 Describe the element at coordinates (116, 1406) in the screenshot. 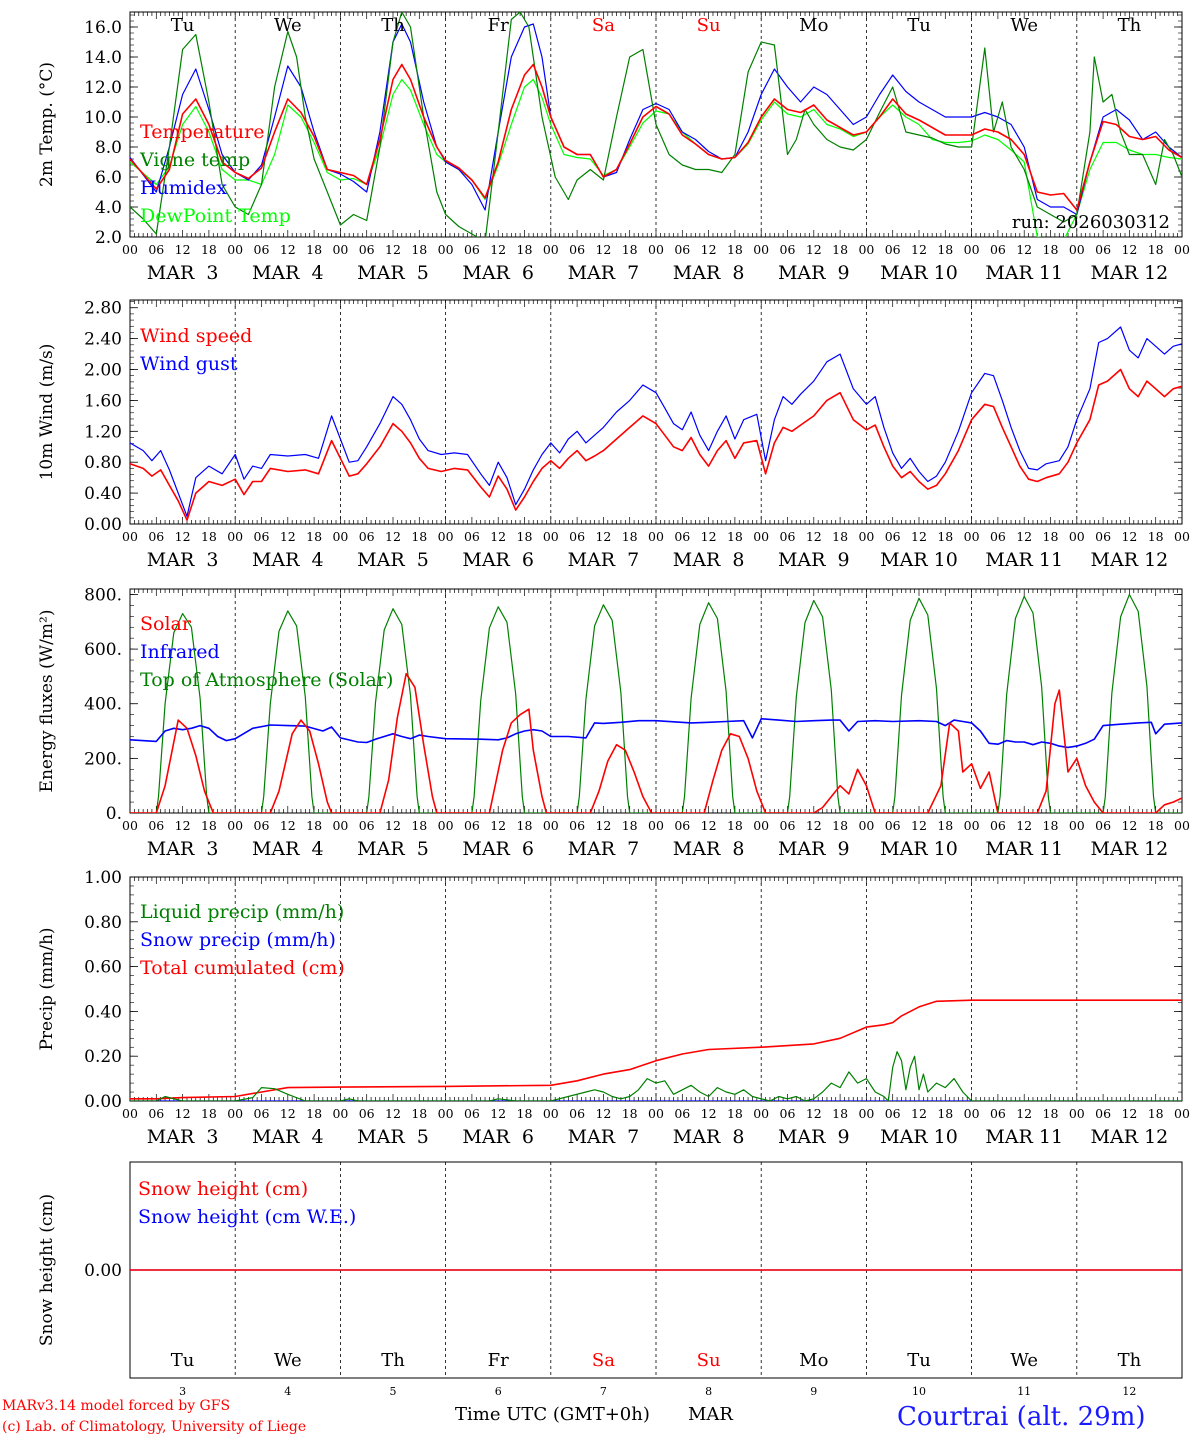

I see `model-credit: MARv3.14 model forced by GFS` at that location.